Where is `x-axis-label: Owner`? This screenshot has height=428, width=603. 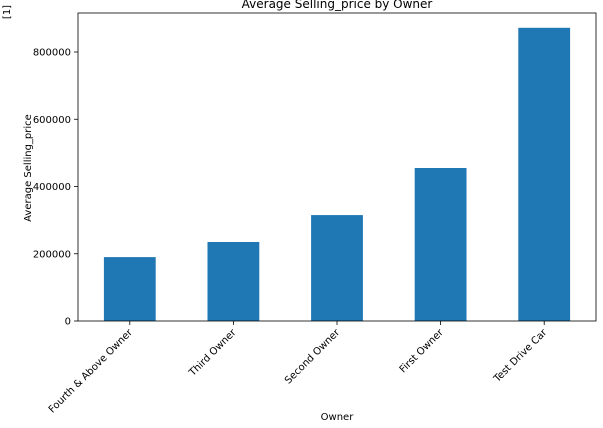
x-axis-label: Owner is located at coordinates (338, 417).